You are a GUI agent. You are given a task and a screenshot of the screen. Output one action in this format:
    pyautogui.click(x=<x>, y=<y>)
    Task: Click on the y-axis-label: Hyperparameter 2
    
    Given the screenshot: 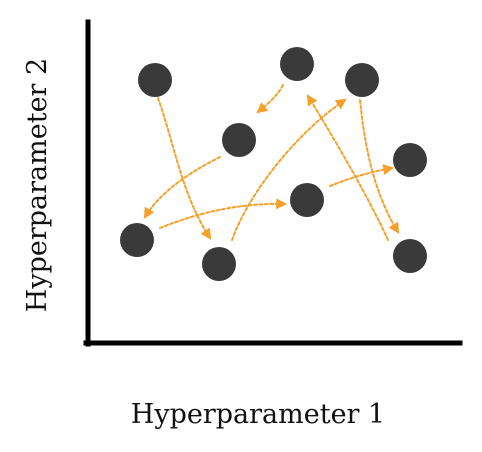 What is the action you would take?
    pyautogui.click(x=37, y=185)
    